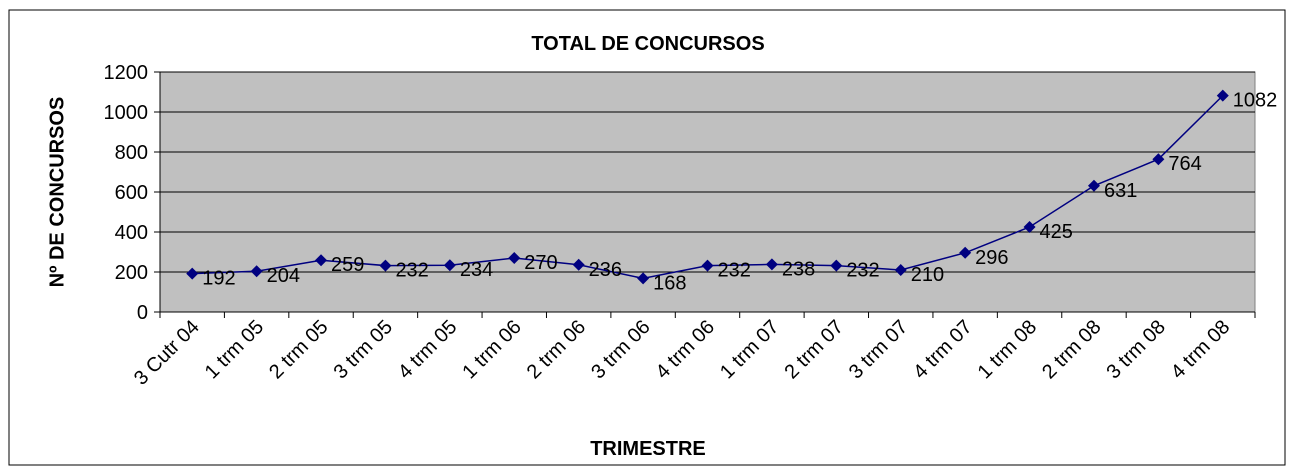 The image size is (1295, 466). Describe the element at coordinates (57, 192) in the screenshot. I see `y-axis-label: Nº DE CONCURSOS` at that location.